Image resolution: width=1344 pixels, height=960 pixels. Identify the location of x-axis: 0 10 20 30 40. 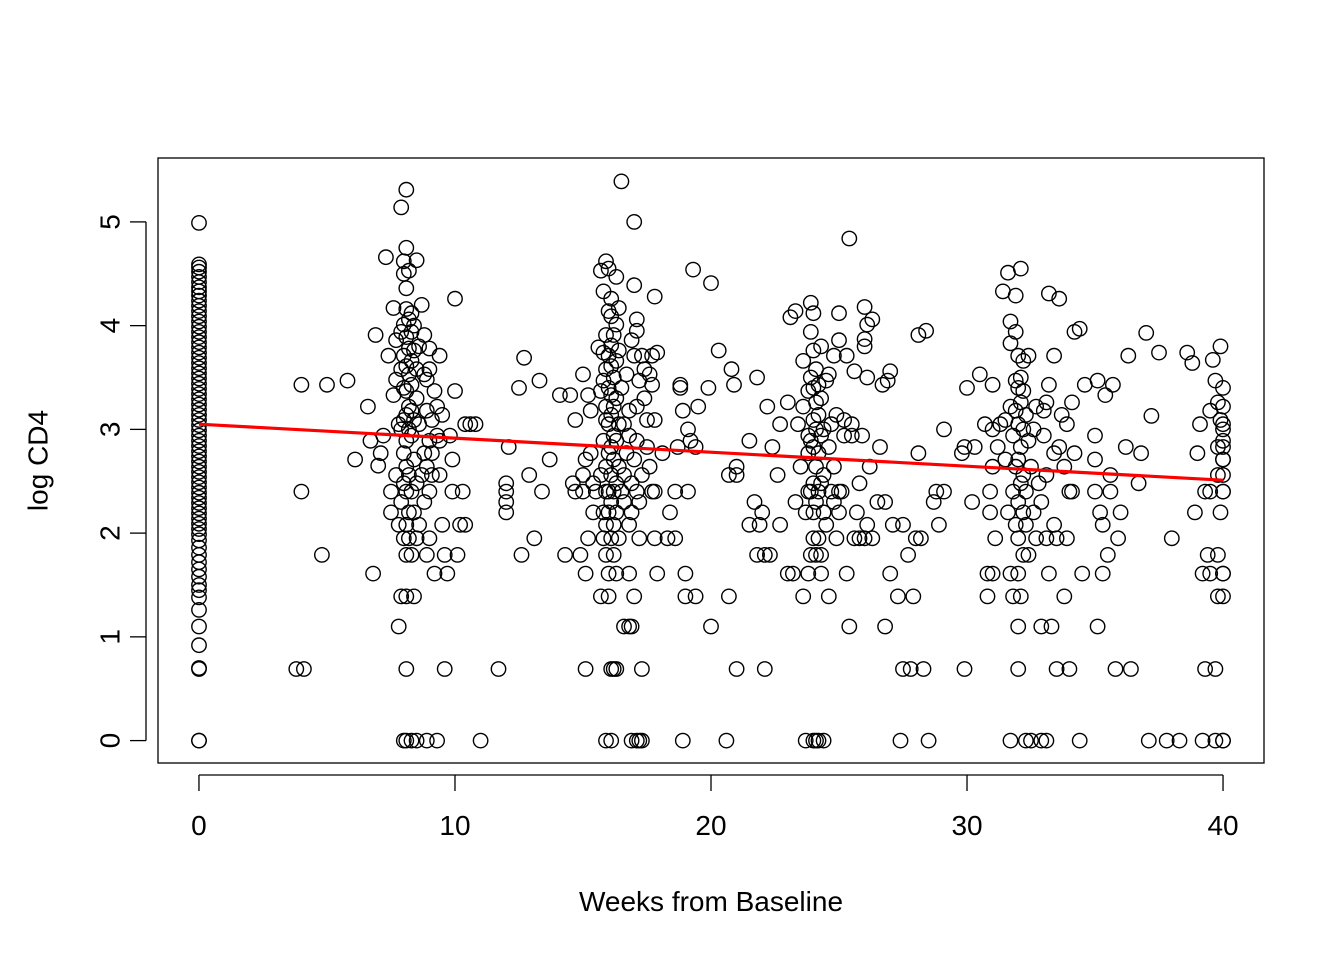
(715, 807).